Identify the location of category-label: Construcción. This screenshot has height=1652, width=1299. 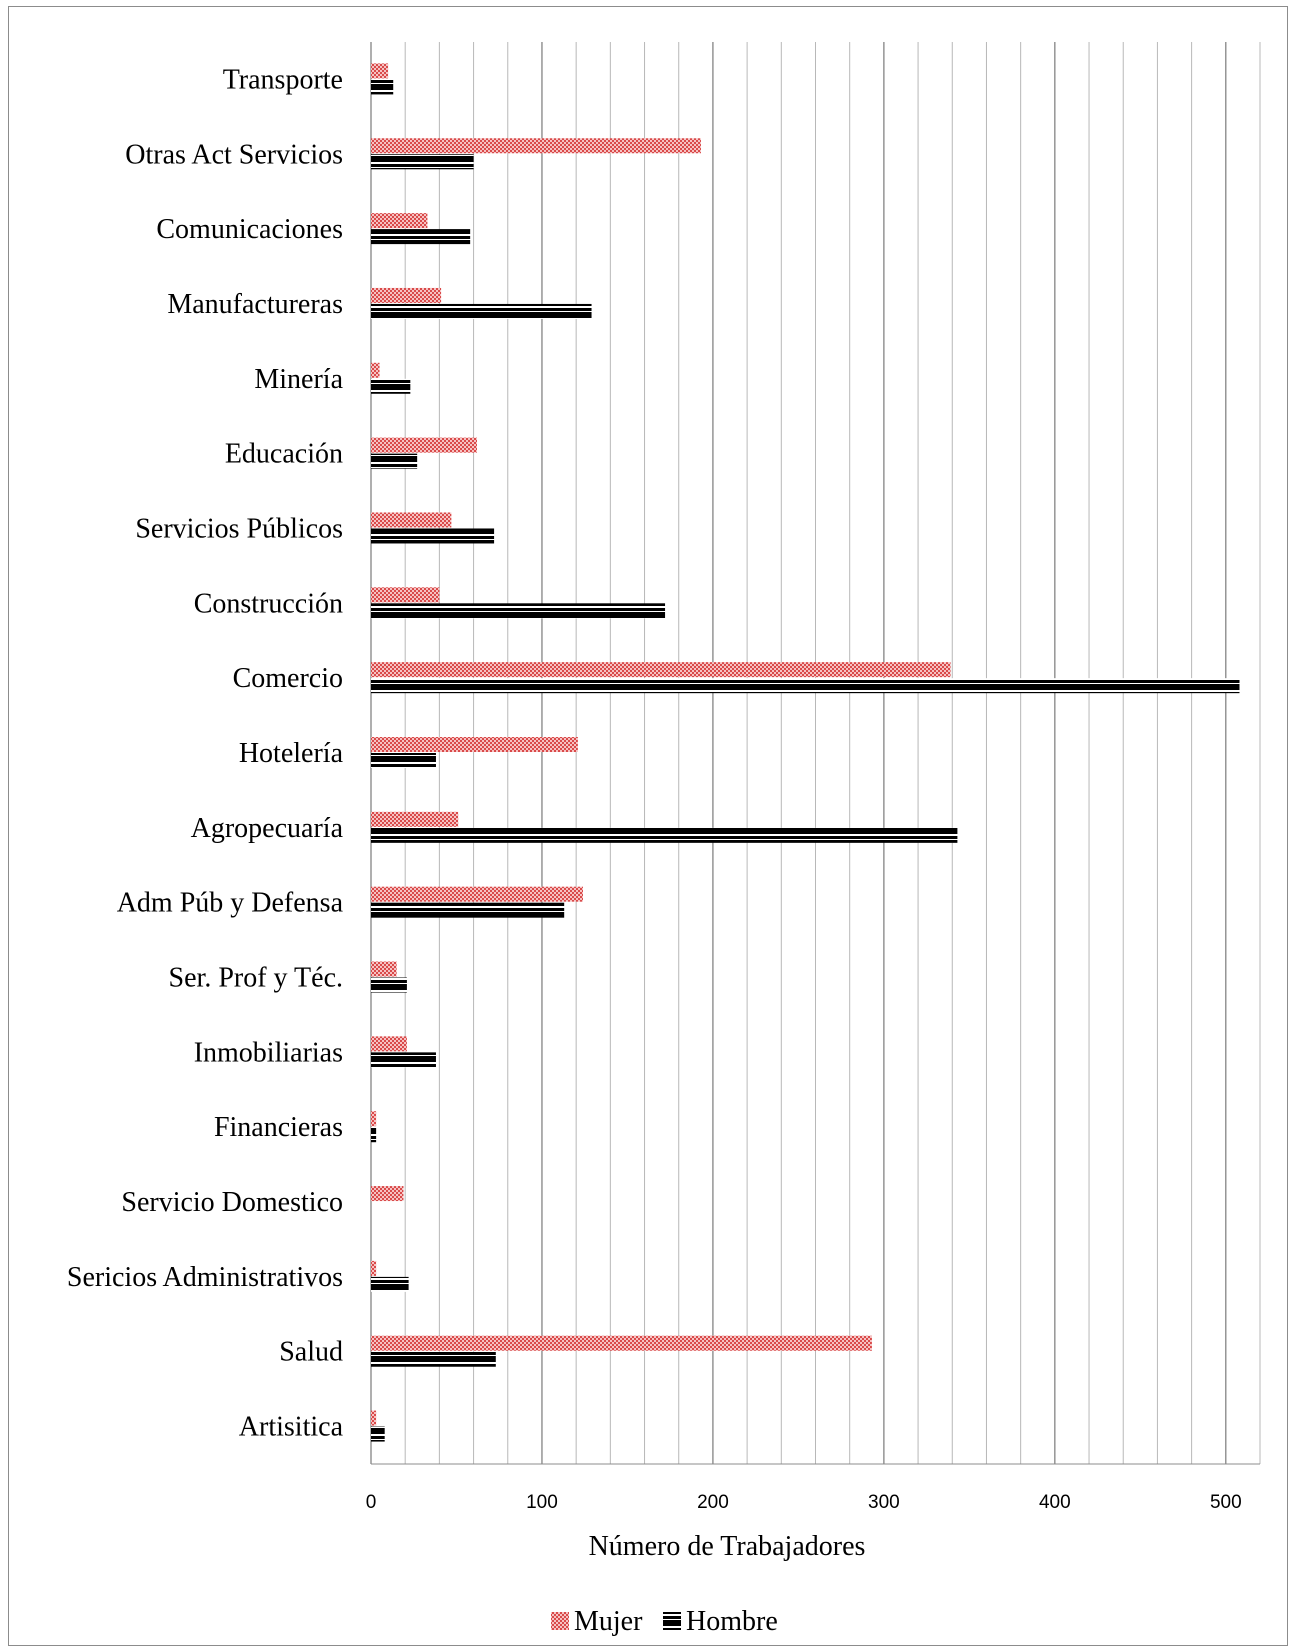
(268, 603).